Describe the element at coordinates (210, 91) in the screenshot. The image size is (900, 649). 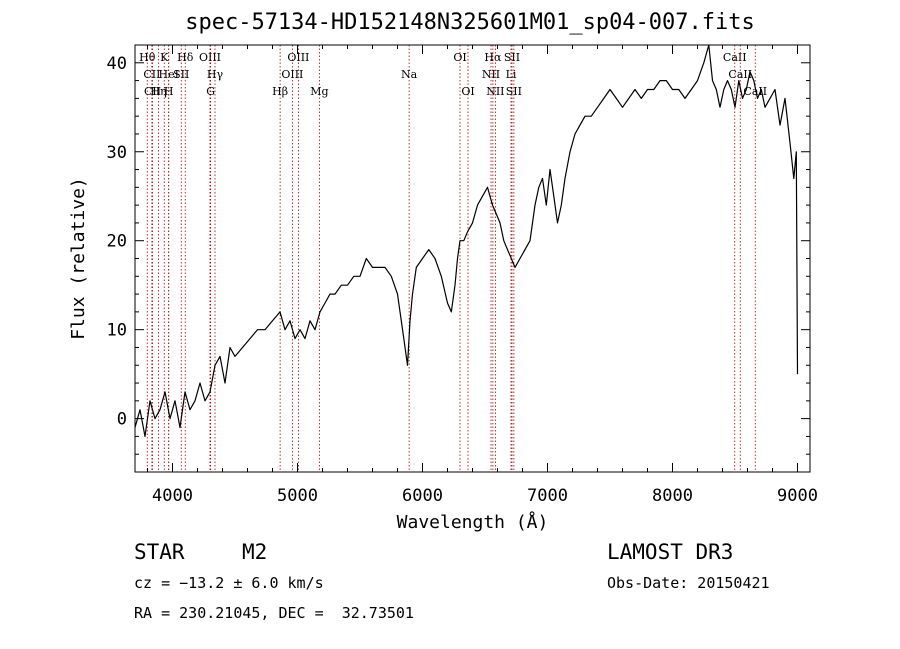
I see `line-marker-label: G` at that location.